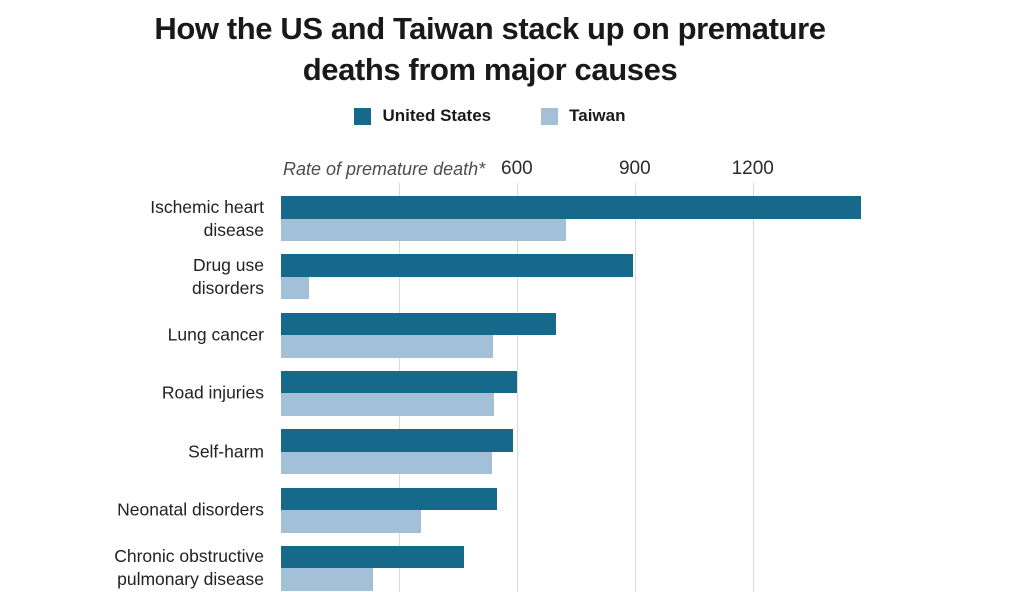  I want to click on bar-united-states-road-injuries, so click(399, 382).